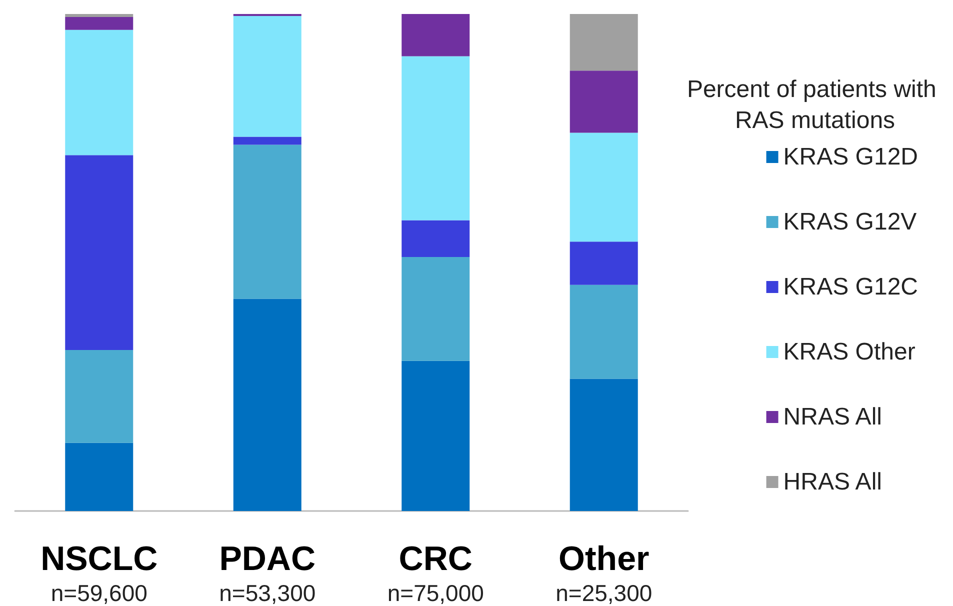  Describe the element at coordinates (435, 573) in the screenshot. I see `x-tick-label: CRC n=75,000` at that location.